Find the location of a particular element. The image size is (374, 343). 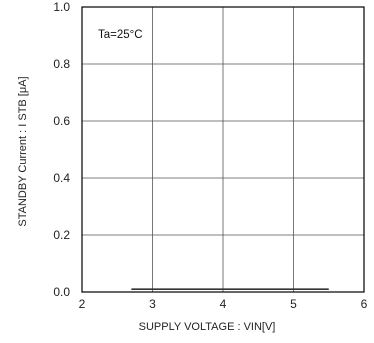

x-tick-label: 6 is located at coordinates (364, 304).